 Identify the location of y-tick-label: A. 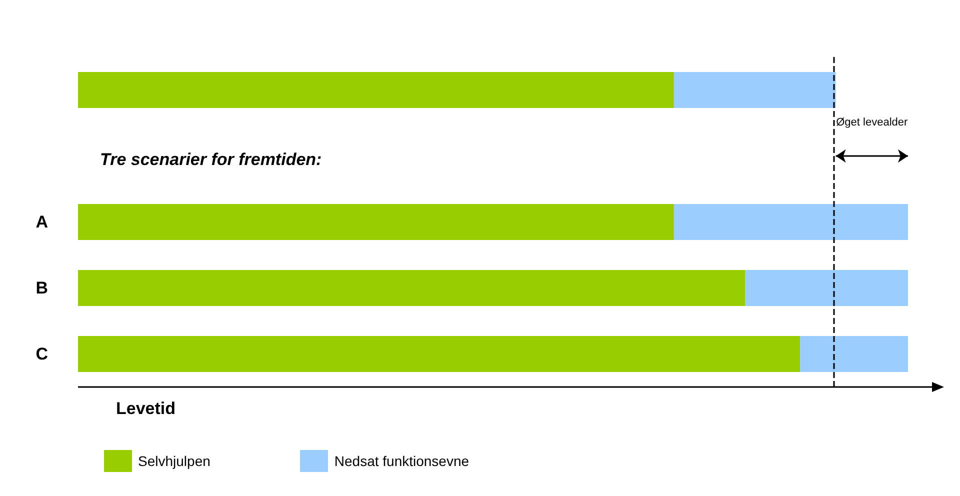
(42, 222).